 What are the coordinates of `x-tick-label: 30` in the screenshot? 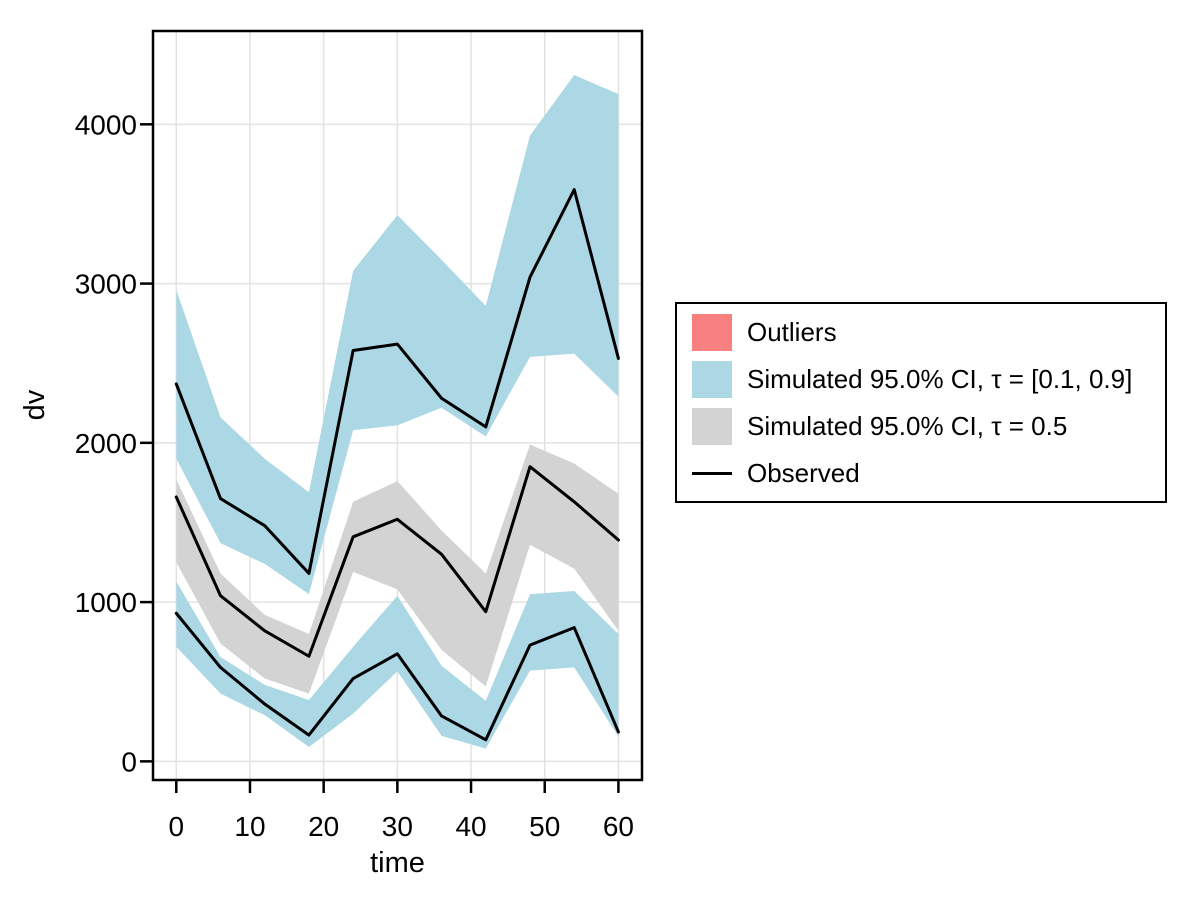 It's located at (397, 826).